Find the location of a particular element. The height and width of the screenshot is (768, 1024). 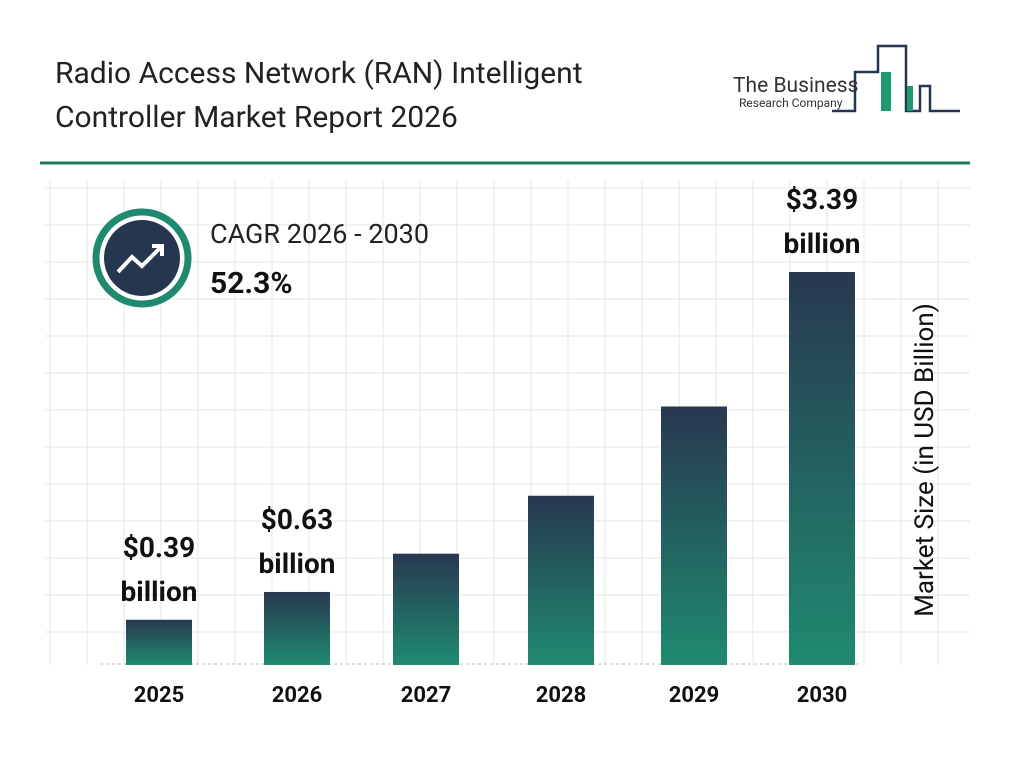

logo-text: Research Company is located at coordinates (791, 103).